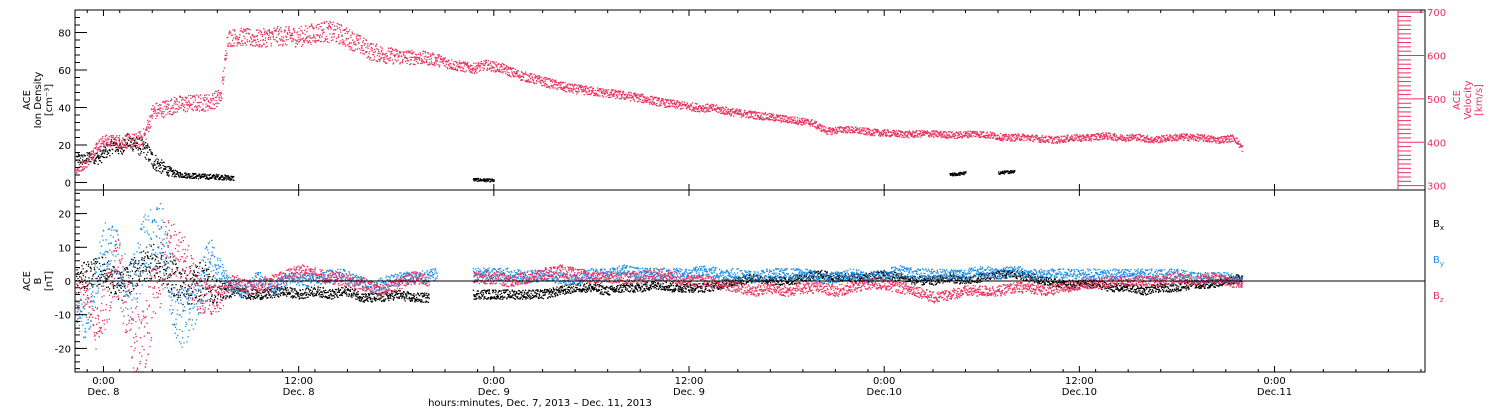  What do you see at coordinates (63, 316) in the screenshot?
I see `y-tick-label: -10` at bounding box center [63, 316].